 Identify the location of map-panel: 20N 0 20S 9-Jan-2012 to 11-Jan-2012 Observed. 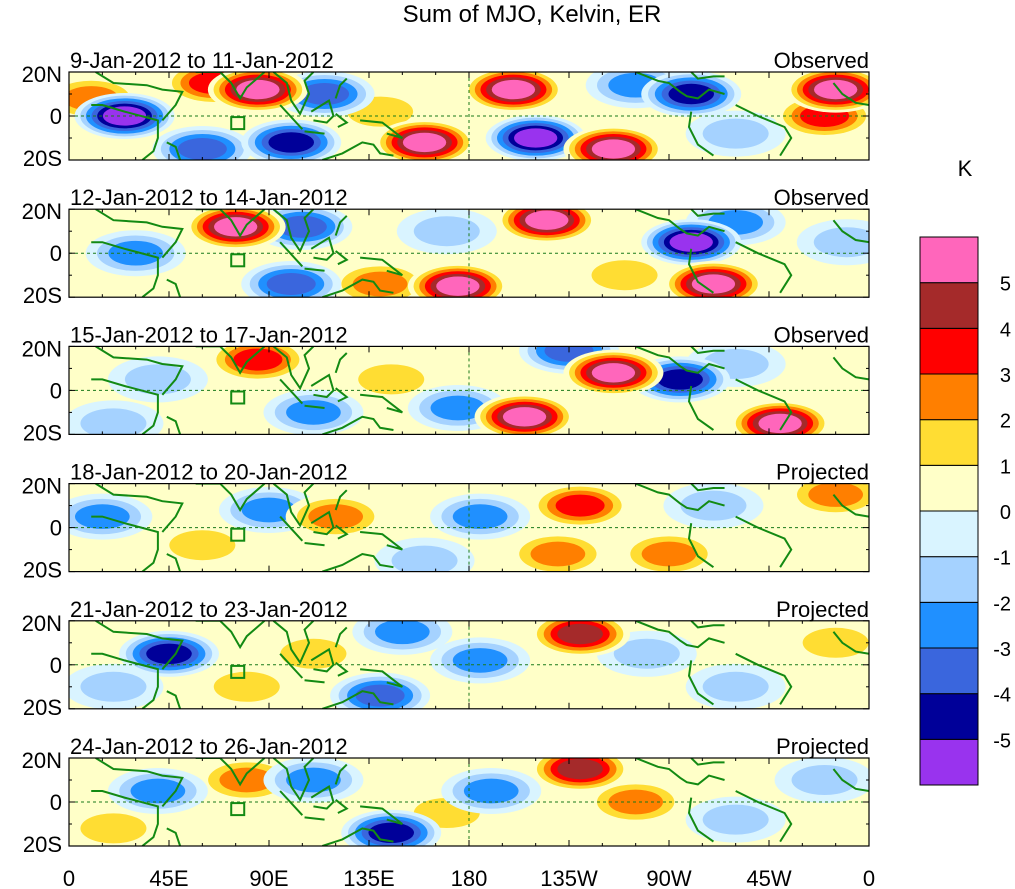
(446, 109).